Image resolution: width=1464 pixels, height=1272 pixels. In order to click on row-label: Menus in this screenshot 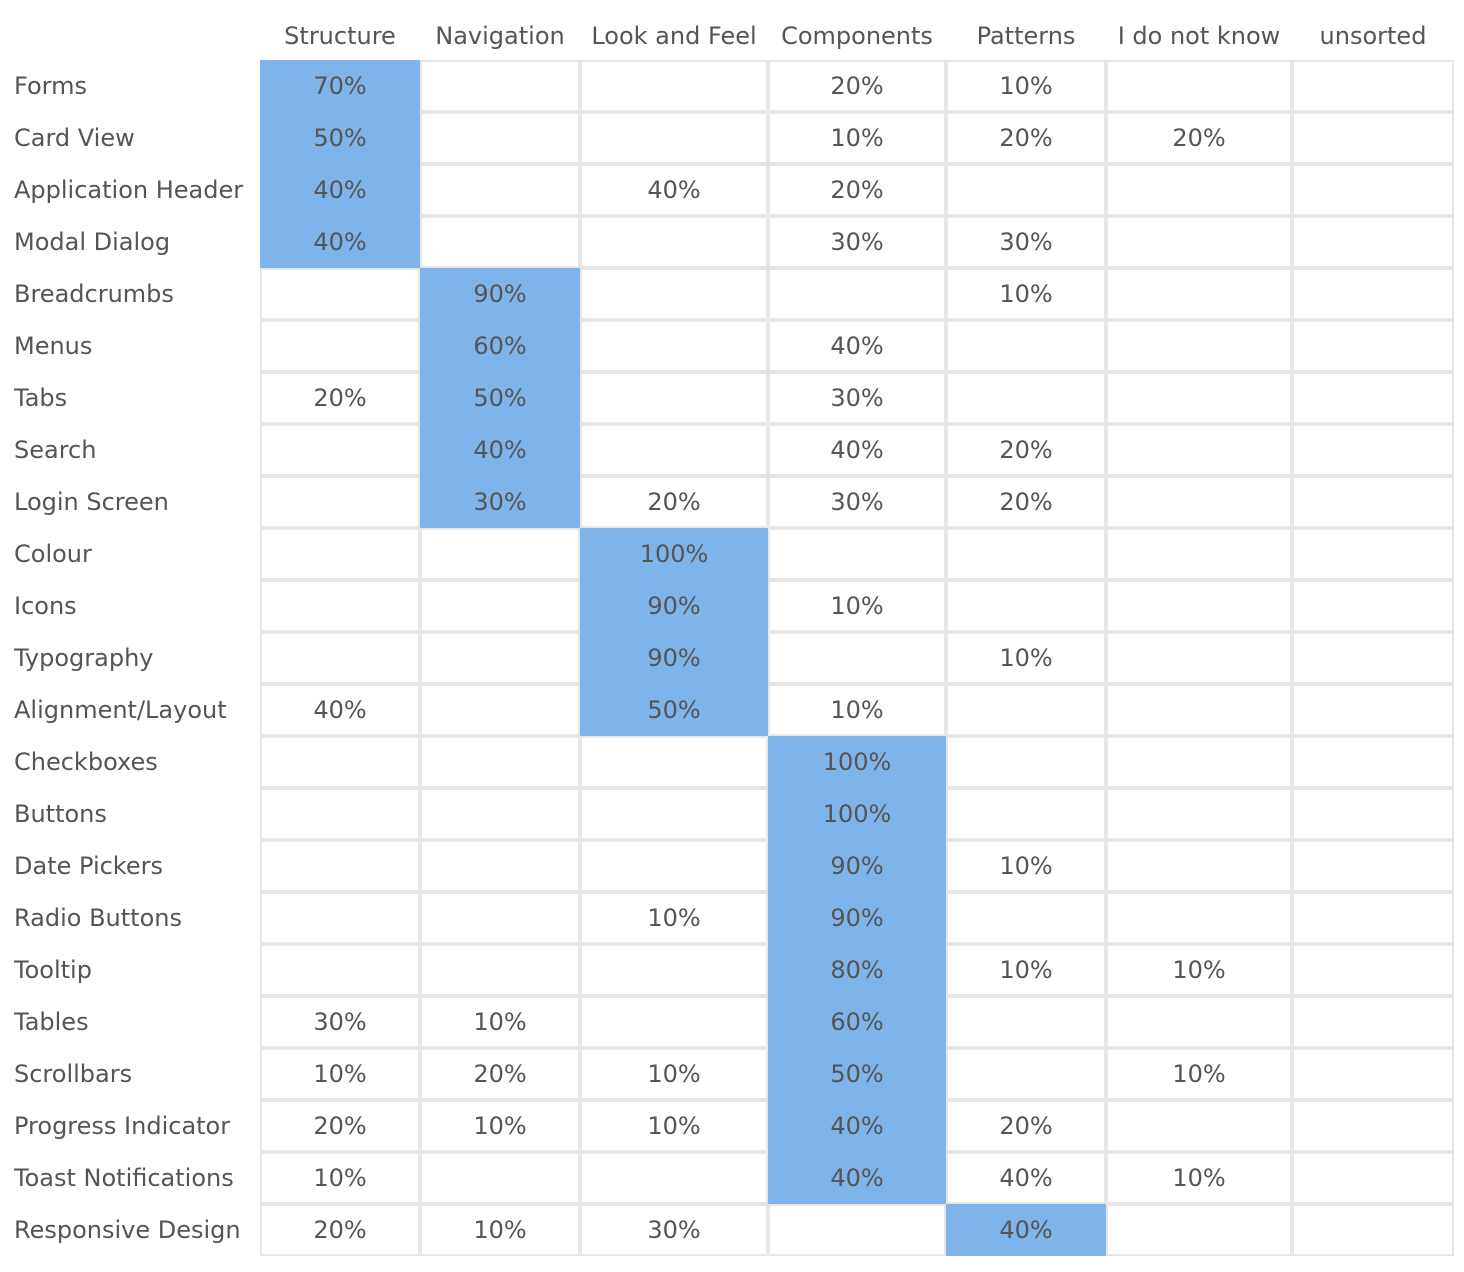, I will do `click(53, 346)`.